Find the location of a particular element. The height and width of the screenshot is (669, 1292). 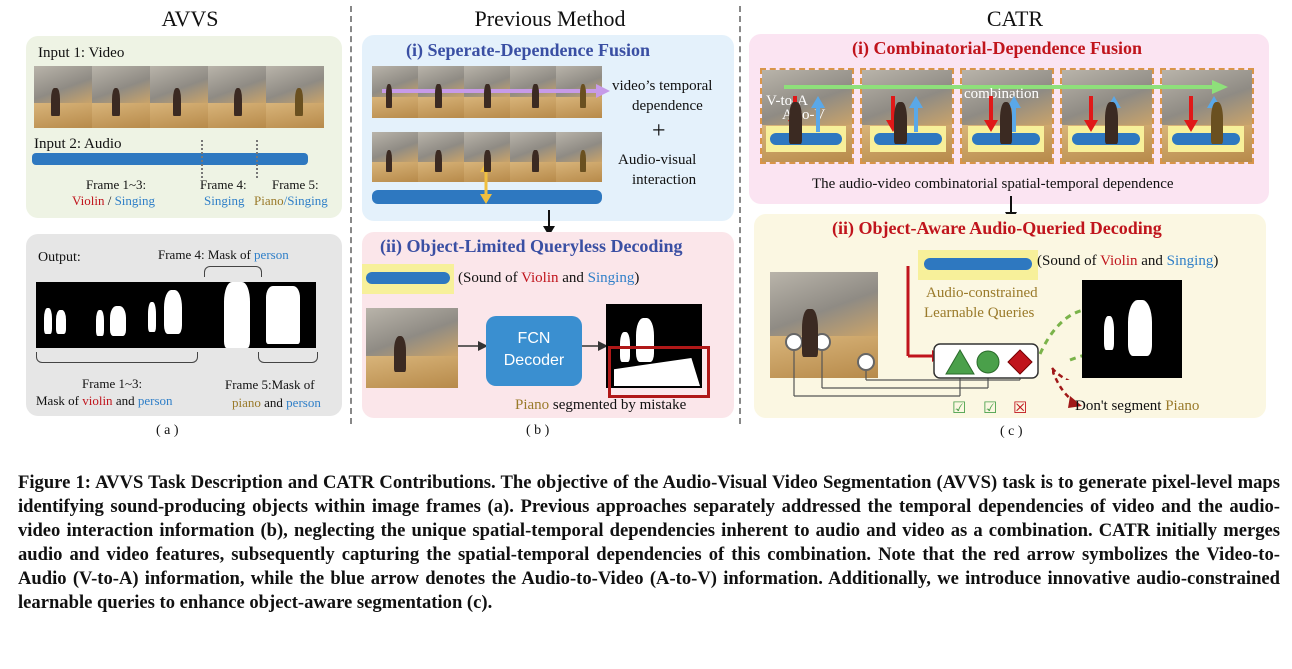

b-mistake-caption: Piano segmented by mistake is located at coordinates (600, 405).